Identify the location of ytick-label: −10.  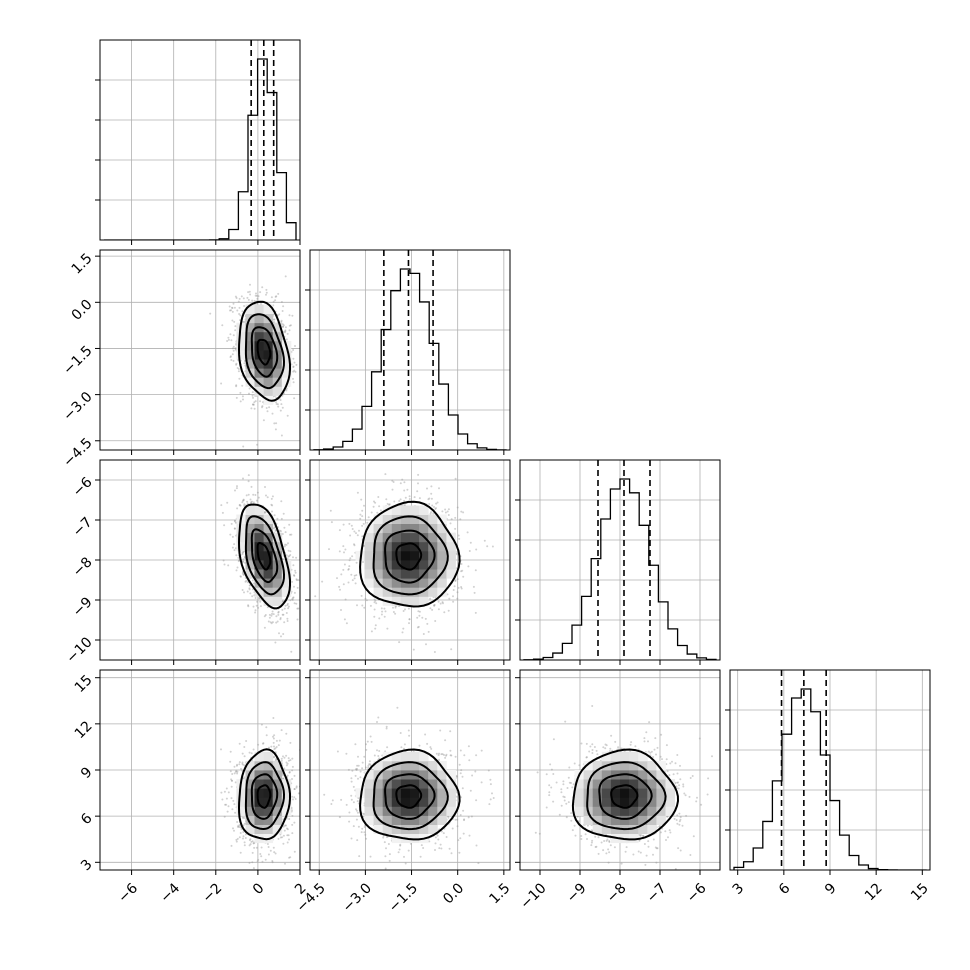
(79, 650).